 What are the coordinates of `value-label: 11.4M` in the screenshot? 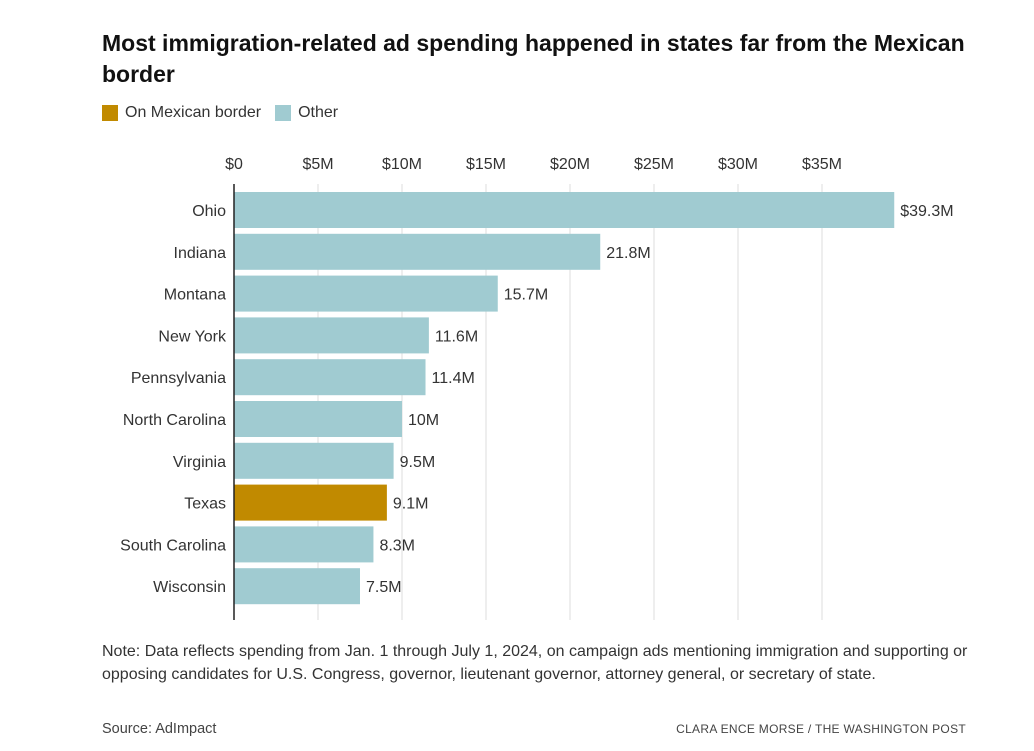 It's located at (453, 378).